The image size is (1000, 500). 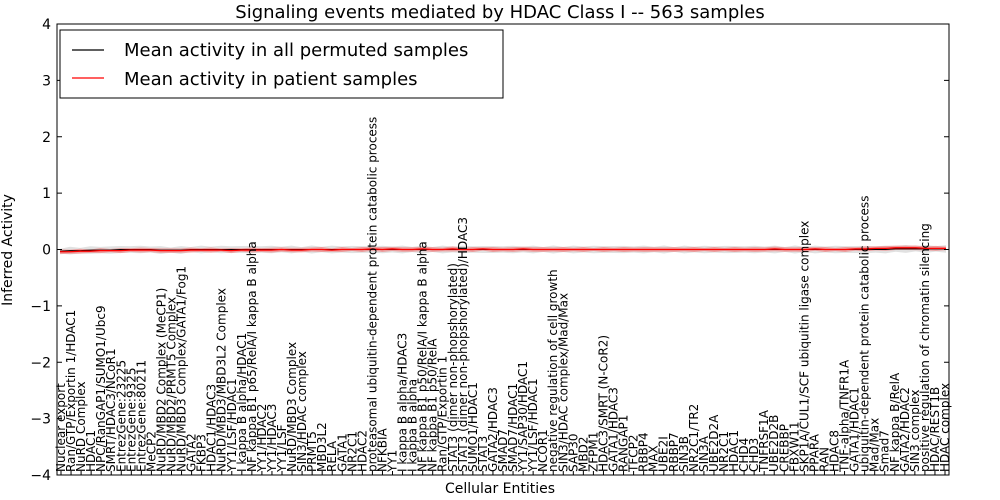 I want to click on x-tick-label: HDAC/REST1B, so click(x=935, y=429).